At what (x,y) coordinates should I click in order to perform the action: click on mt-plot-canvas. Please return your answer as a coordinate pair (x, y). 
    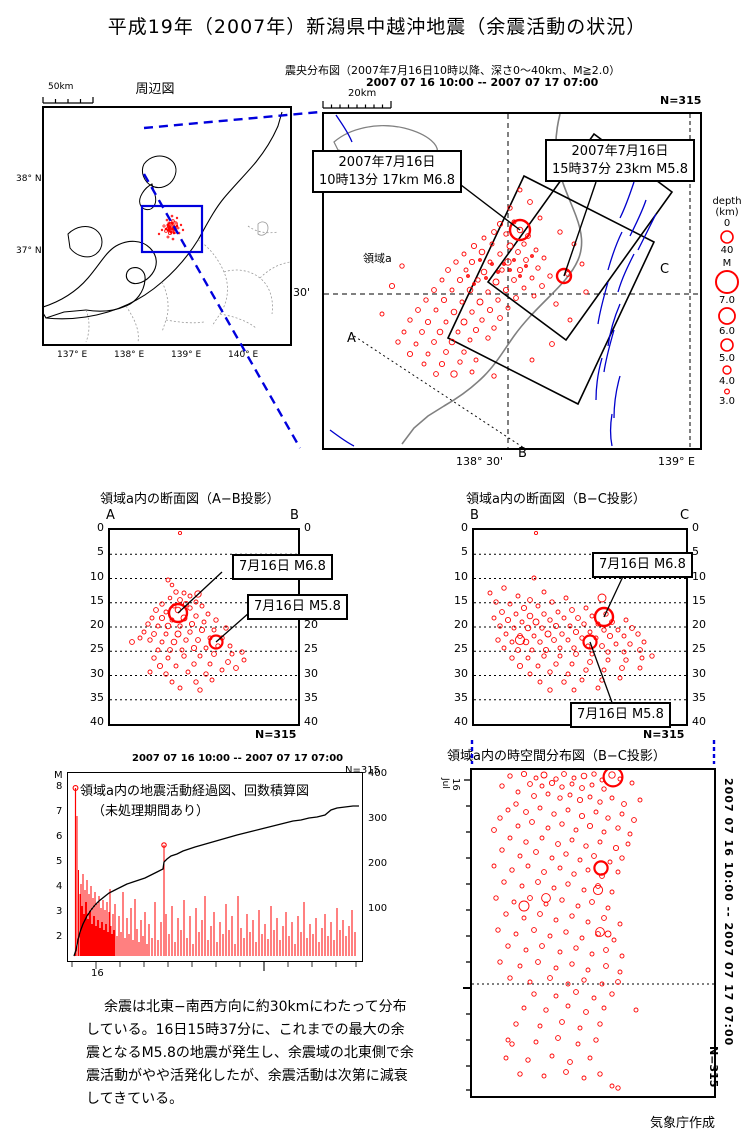
    Looking at the image, I should click on (215, 870).